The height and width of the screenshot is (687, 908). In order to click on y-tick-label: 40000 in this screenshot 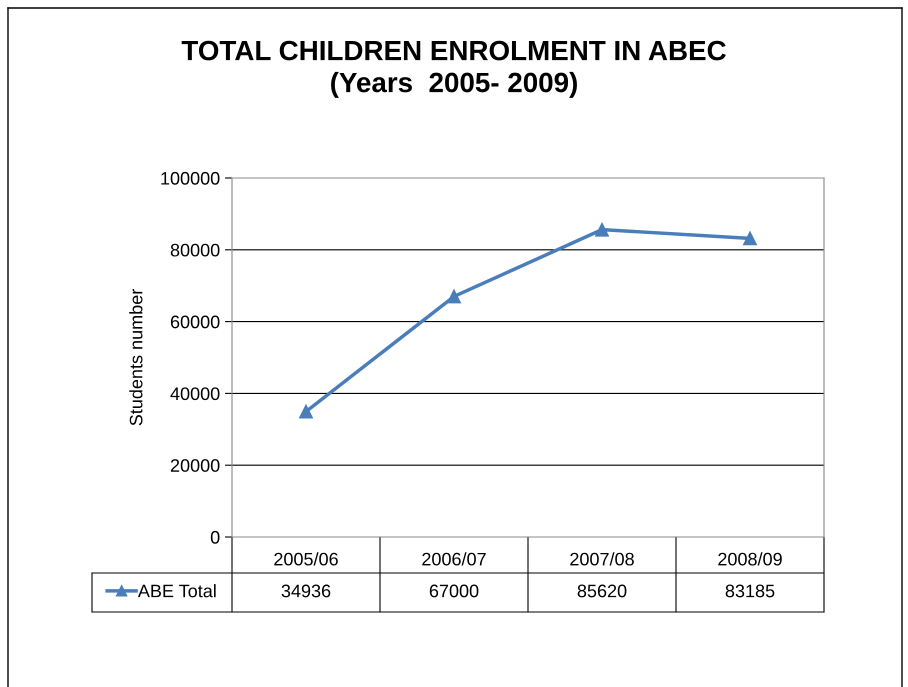, I will do `click(195, 393)`.